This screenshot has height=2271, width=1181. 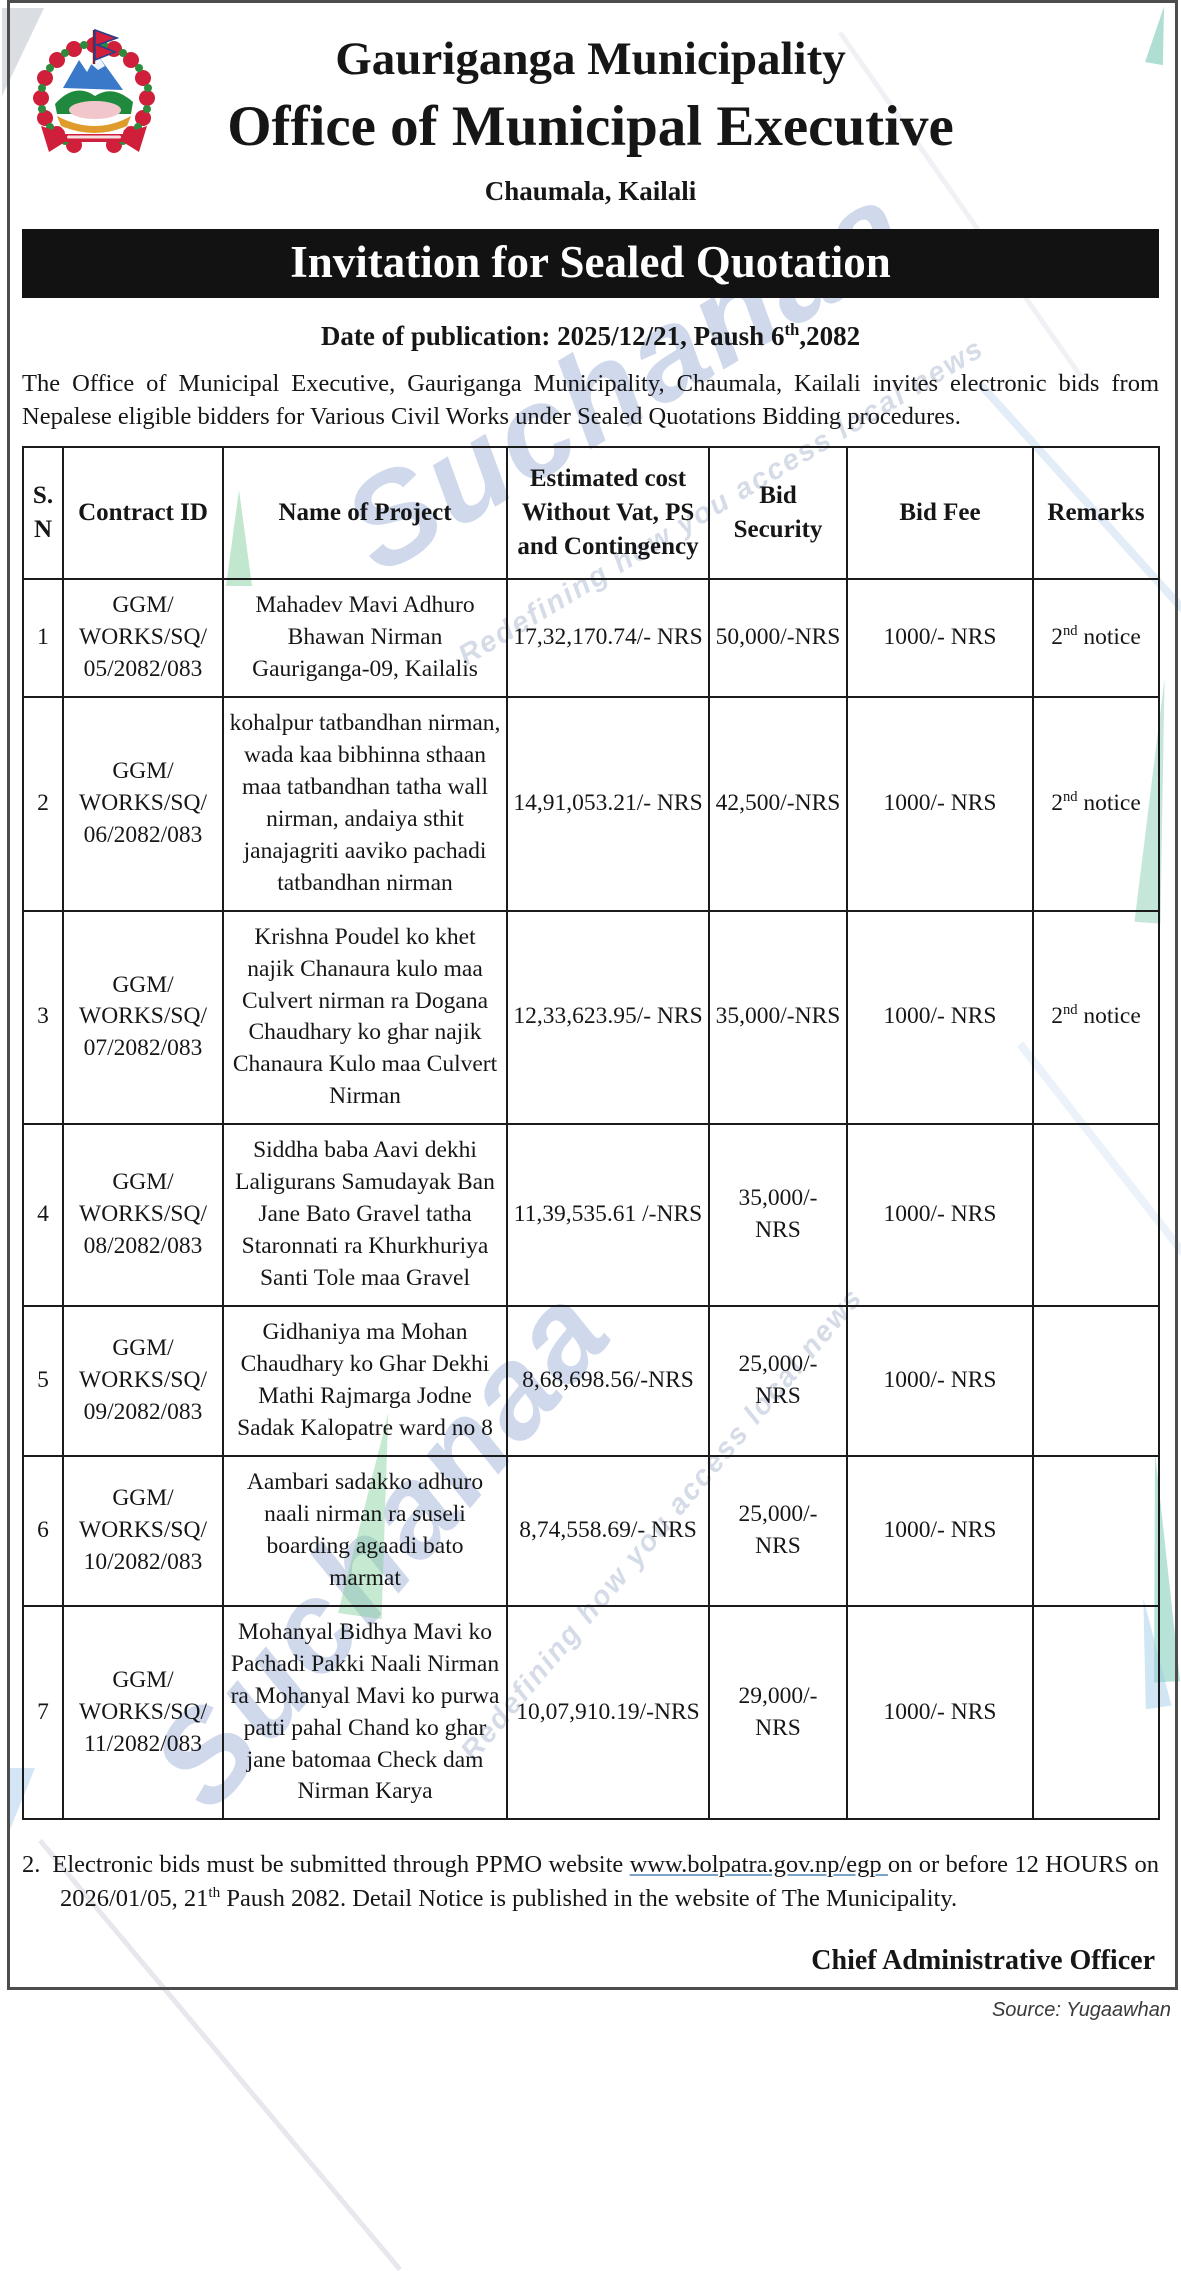 What do you see at coordinates (43, 1712) in the screenshot?
I see `cell-sn: 7` at bounding box center [43, 1712].